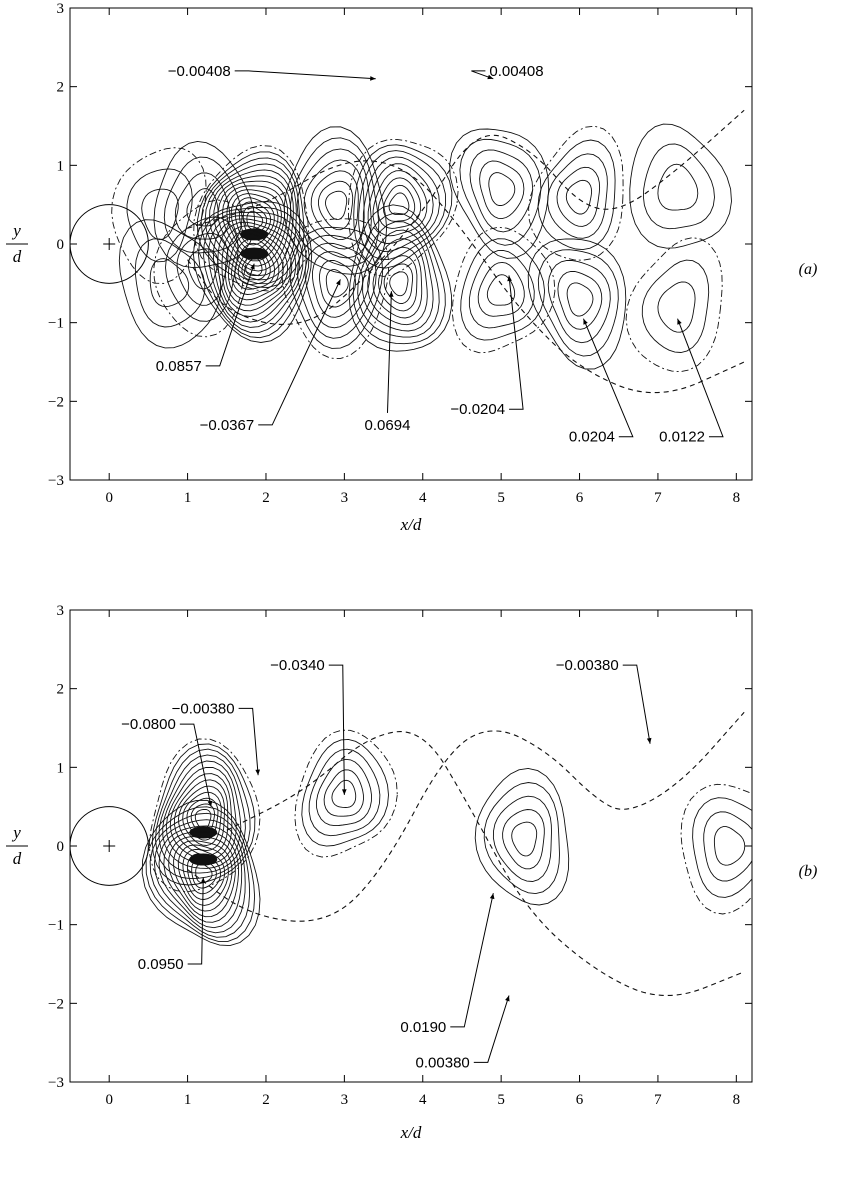  What do you see at coordinates (188, 1100) in the screenshot?
I see `x-tick-label: 1` at bounding box center [188, 1100].